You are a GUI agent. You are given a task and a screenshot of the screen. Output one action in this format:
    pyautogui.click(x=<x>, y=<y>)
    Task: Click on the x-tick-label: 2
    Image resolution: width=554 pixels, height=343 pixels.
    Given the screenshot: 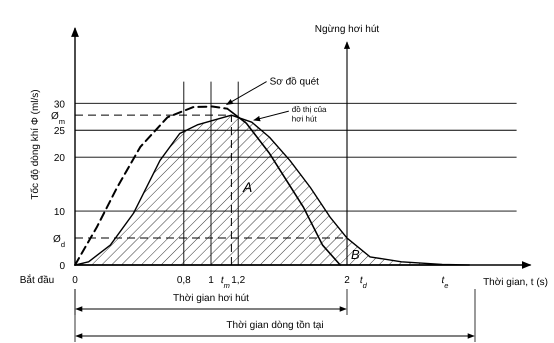 What is the action you would take?
    pyautogui.click(x=347, y=280)
    